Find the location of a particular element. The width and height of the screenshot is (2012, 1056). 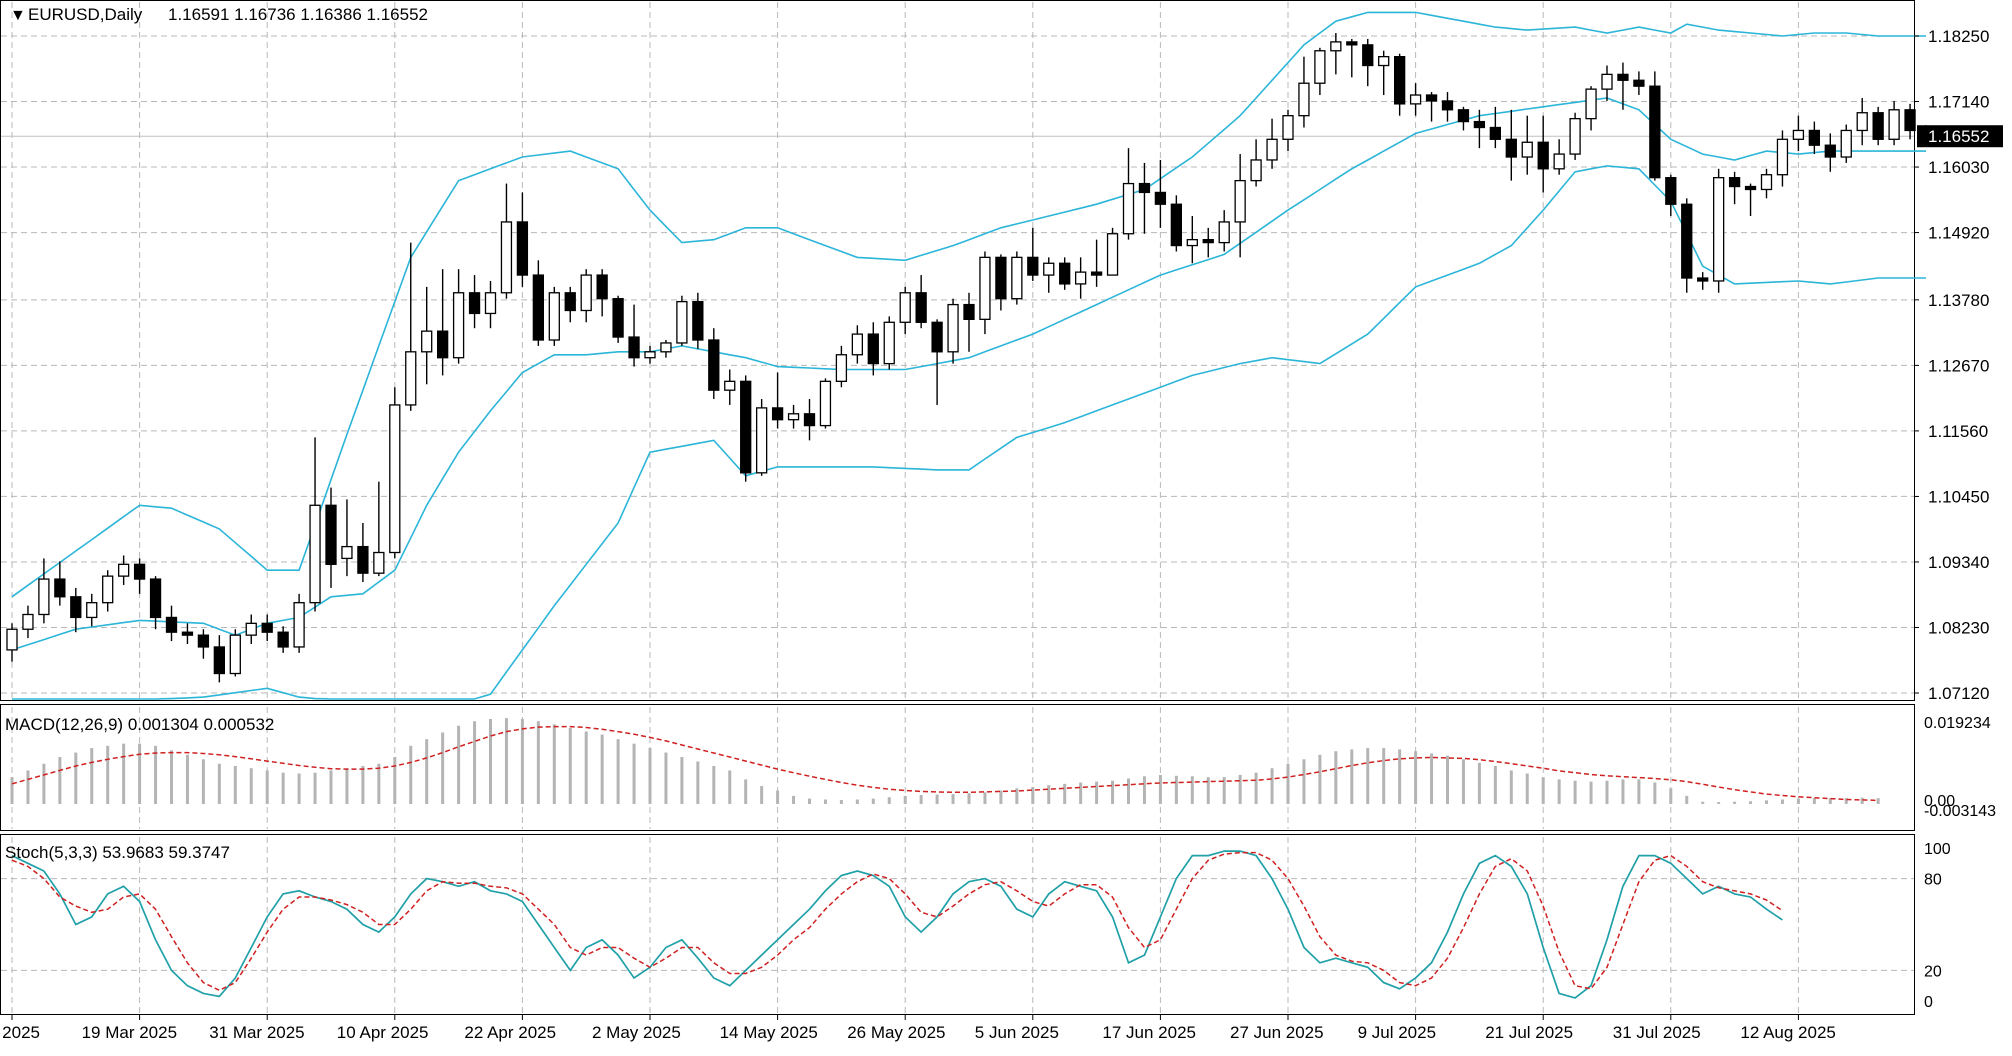

stoch-signal-line is located at coordinates (897, 921).